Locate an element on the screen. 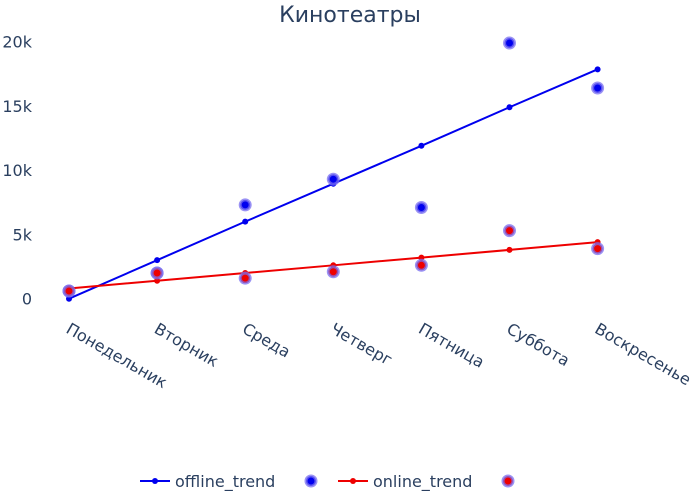 This screenshot has width=700, height=500. y-tick-label: 5k is located at coordinates (23, 234).